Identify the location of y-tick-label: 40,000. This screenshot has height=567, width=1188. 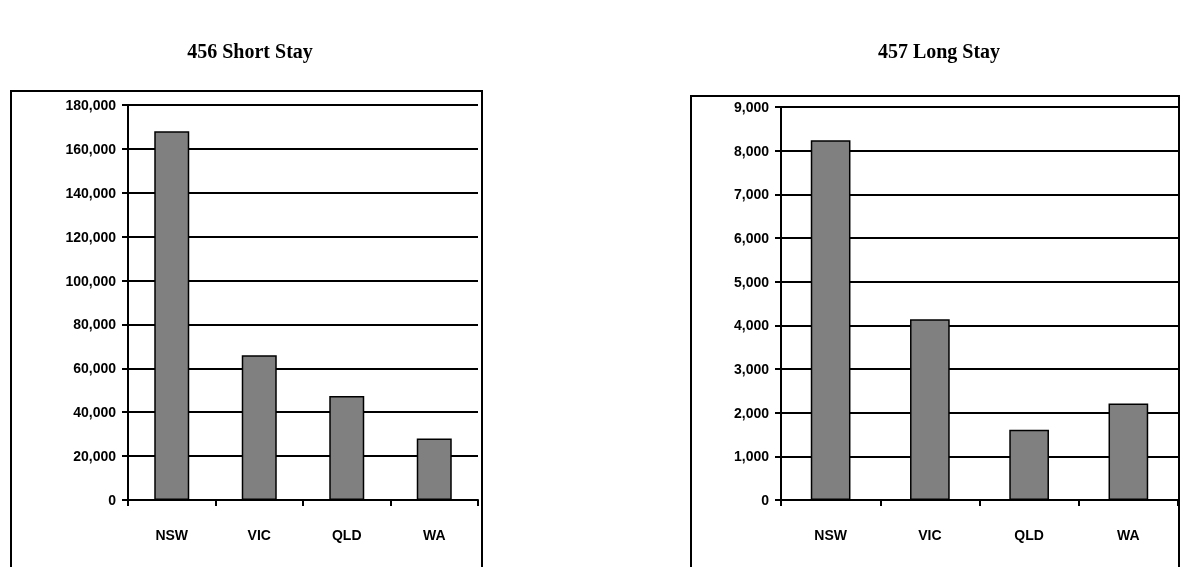
(95, 412).